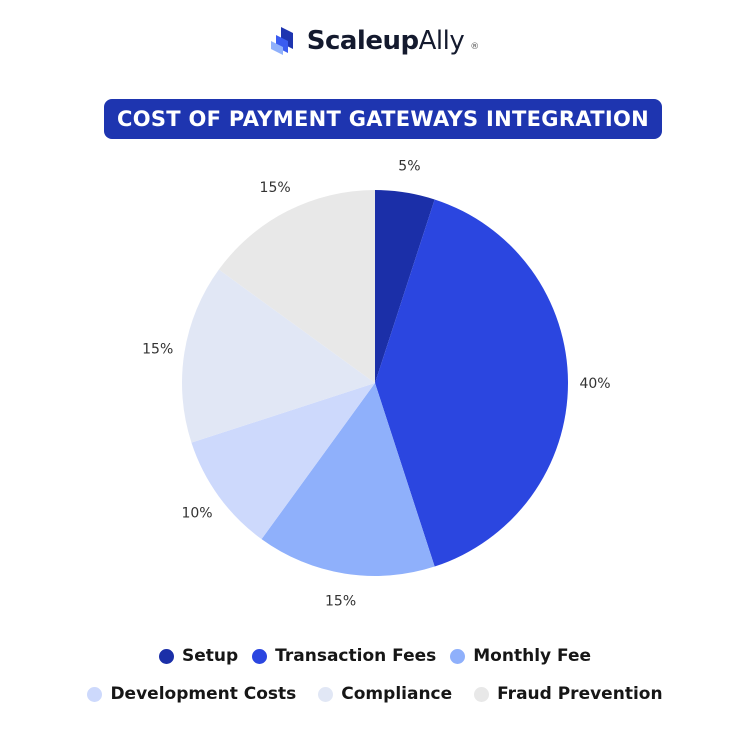  I want to click on legend-row-1: Setup Transaction Fees Monthly Fee, so click(375, 656).